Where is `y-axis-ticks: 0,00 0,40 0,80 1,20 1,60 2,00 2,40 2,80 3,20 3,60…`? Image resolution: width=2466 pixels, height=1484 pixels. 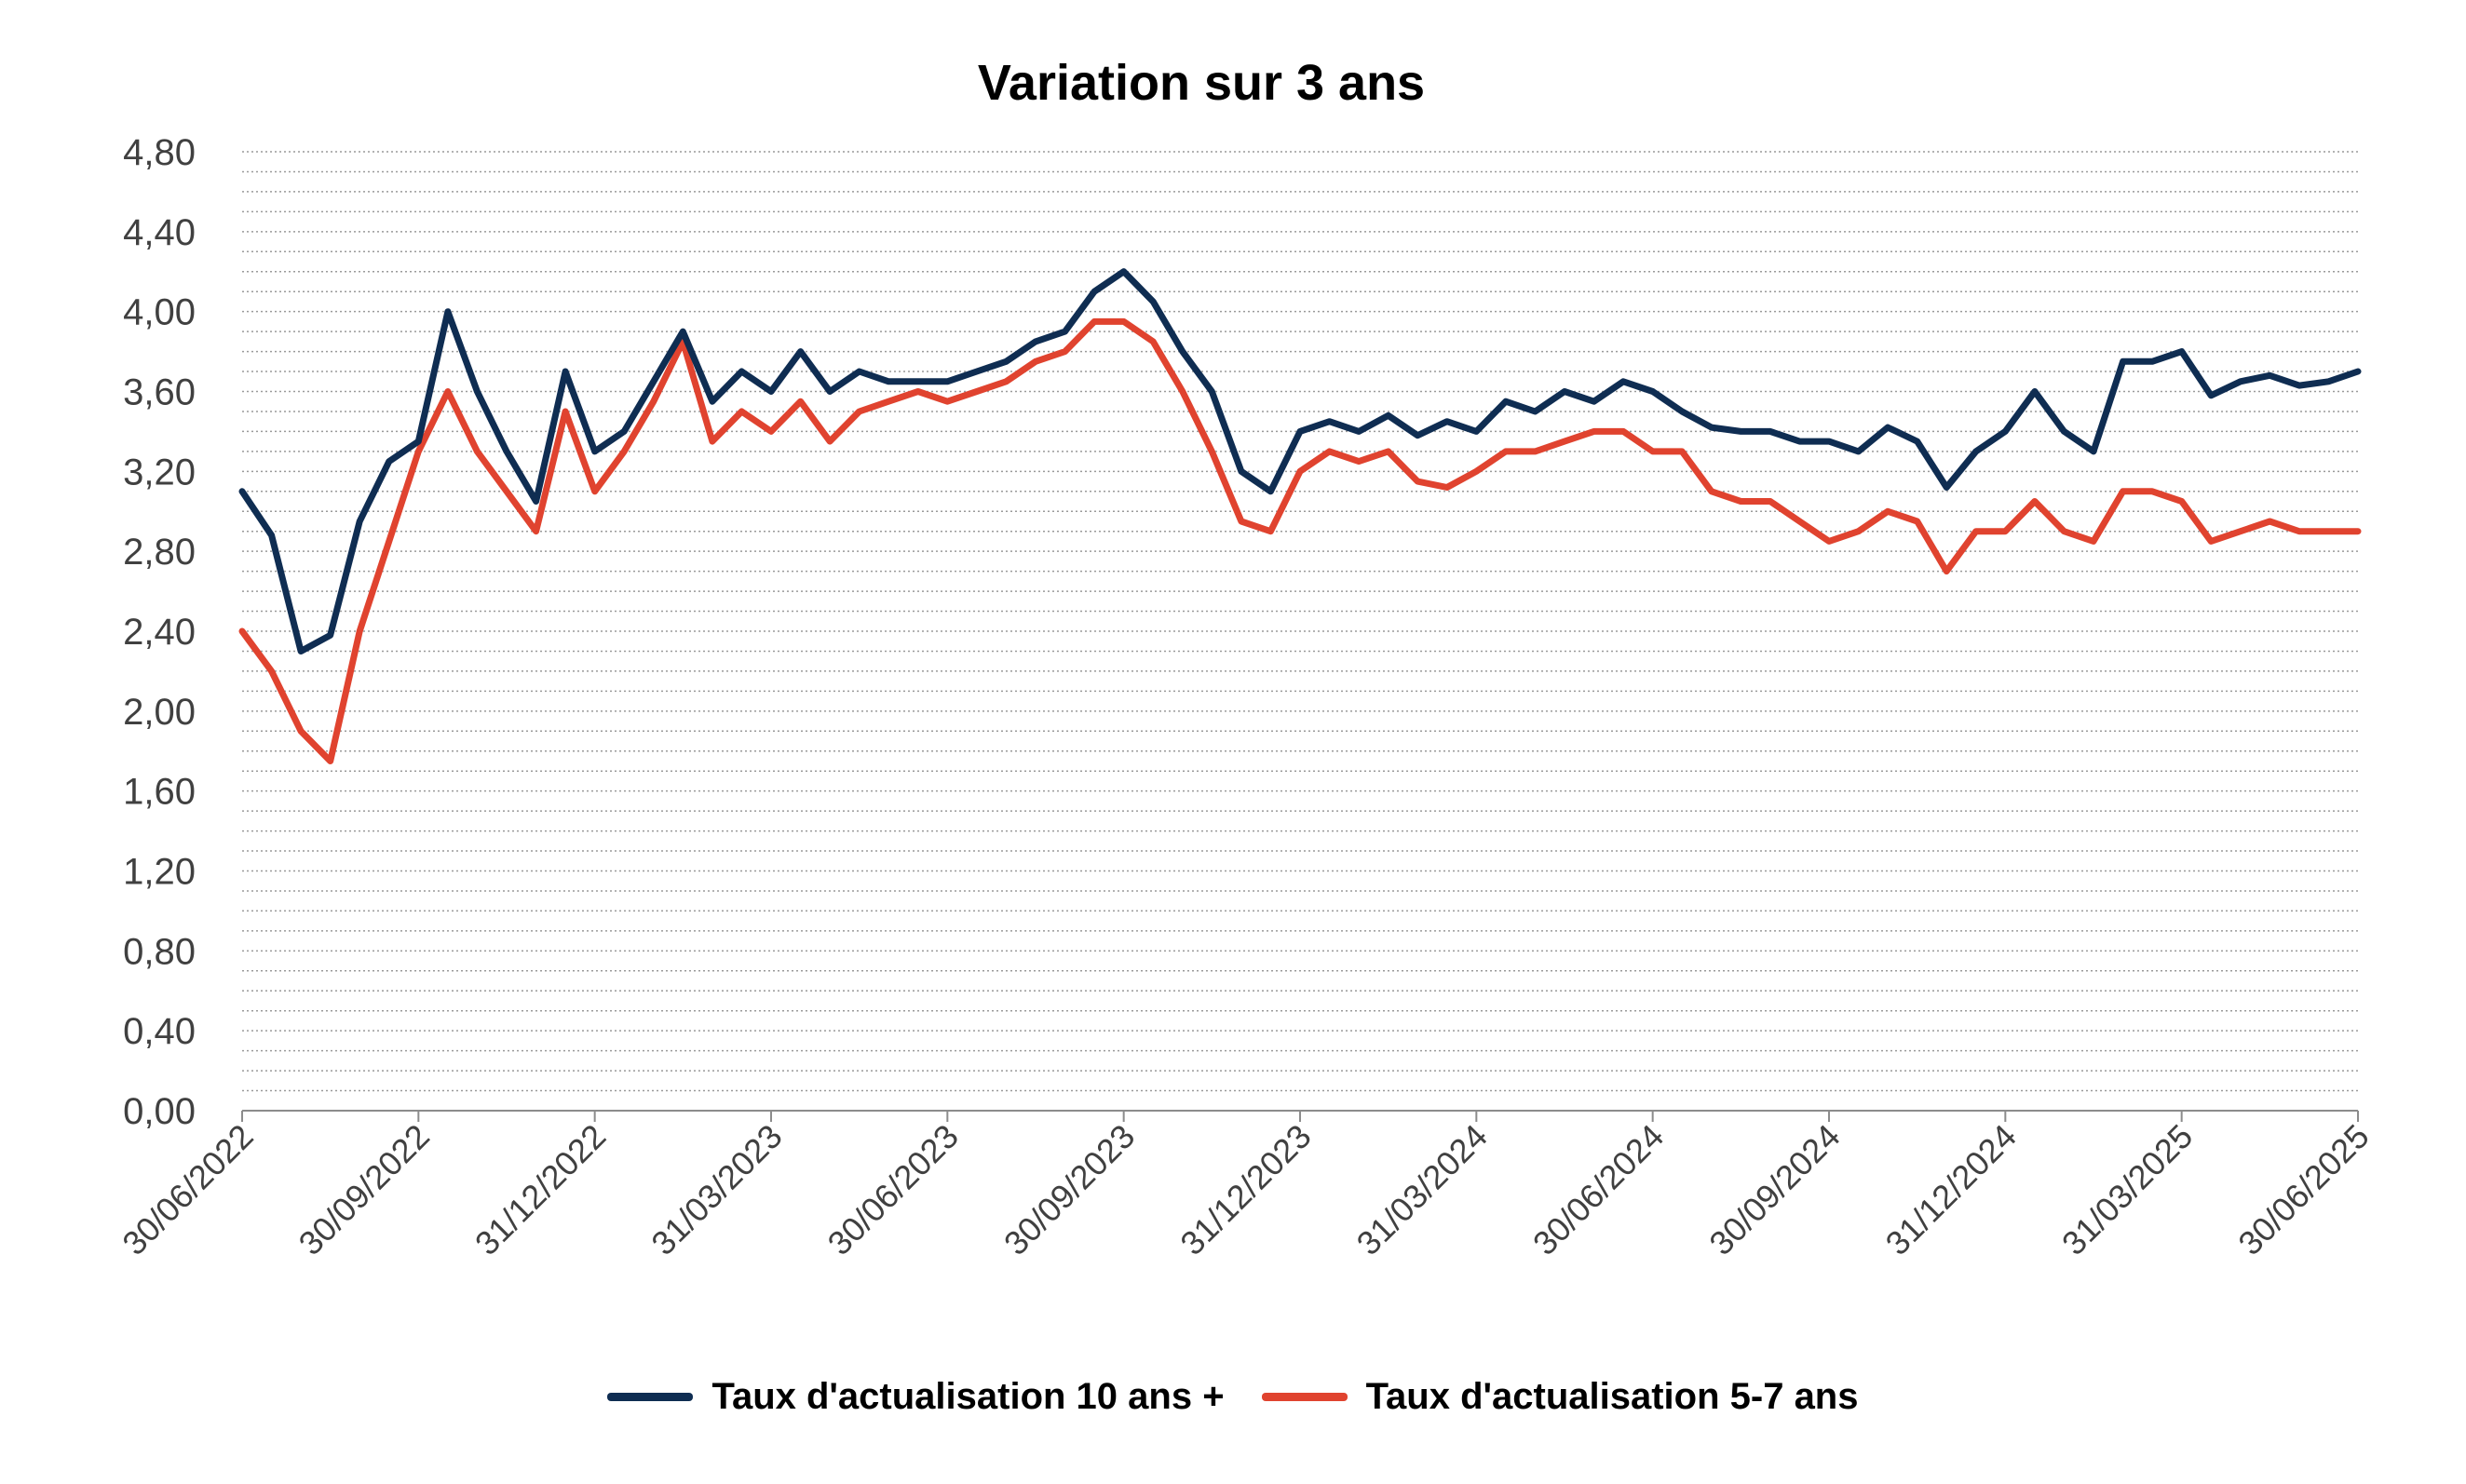
y-axis-ticks: 0,00 0,40 0,80 1,20 1,60 2,00 2,40 2,80 3,20 3,60… is located at coordinates (159, 632).